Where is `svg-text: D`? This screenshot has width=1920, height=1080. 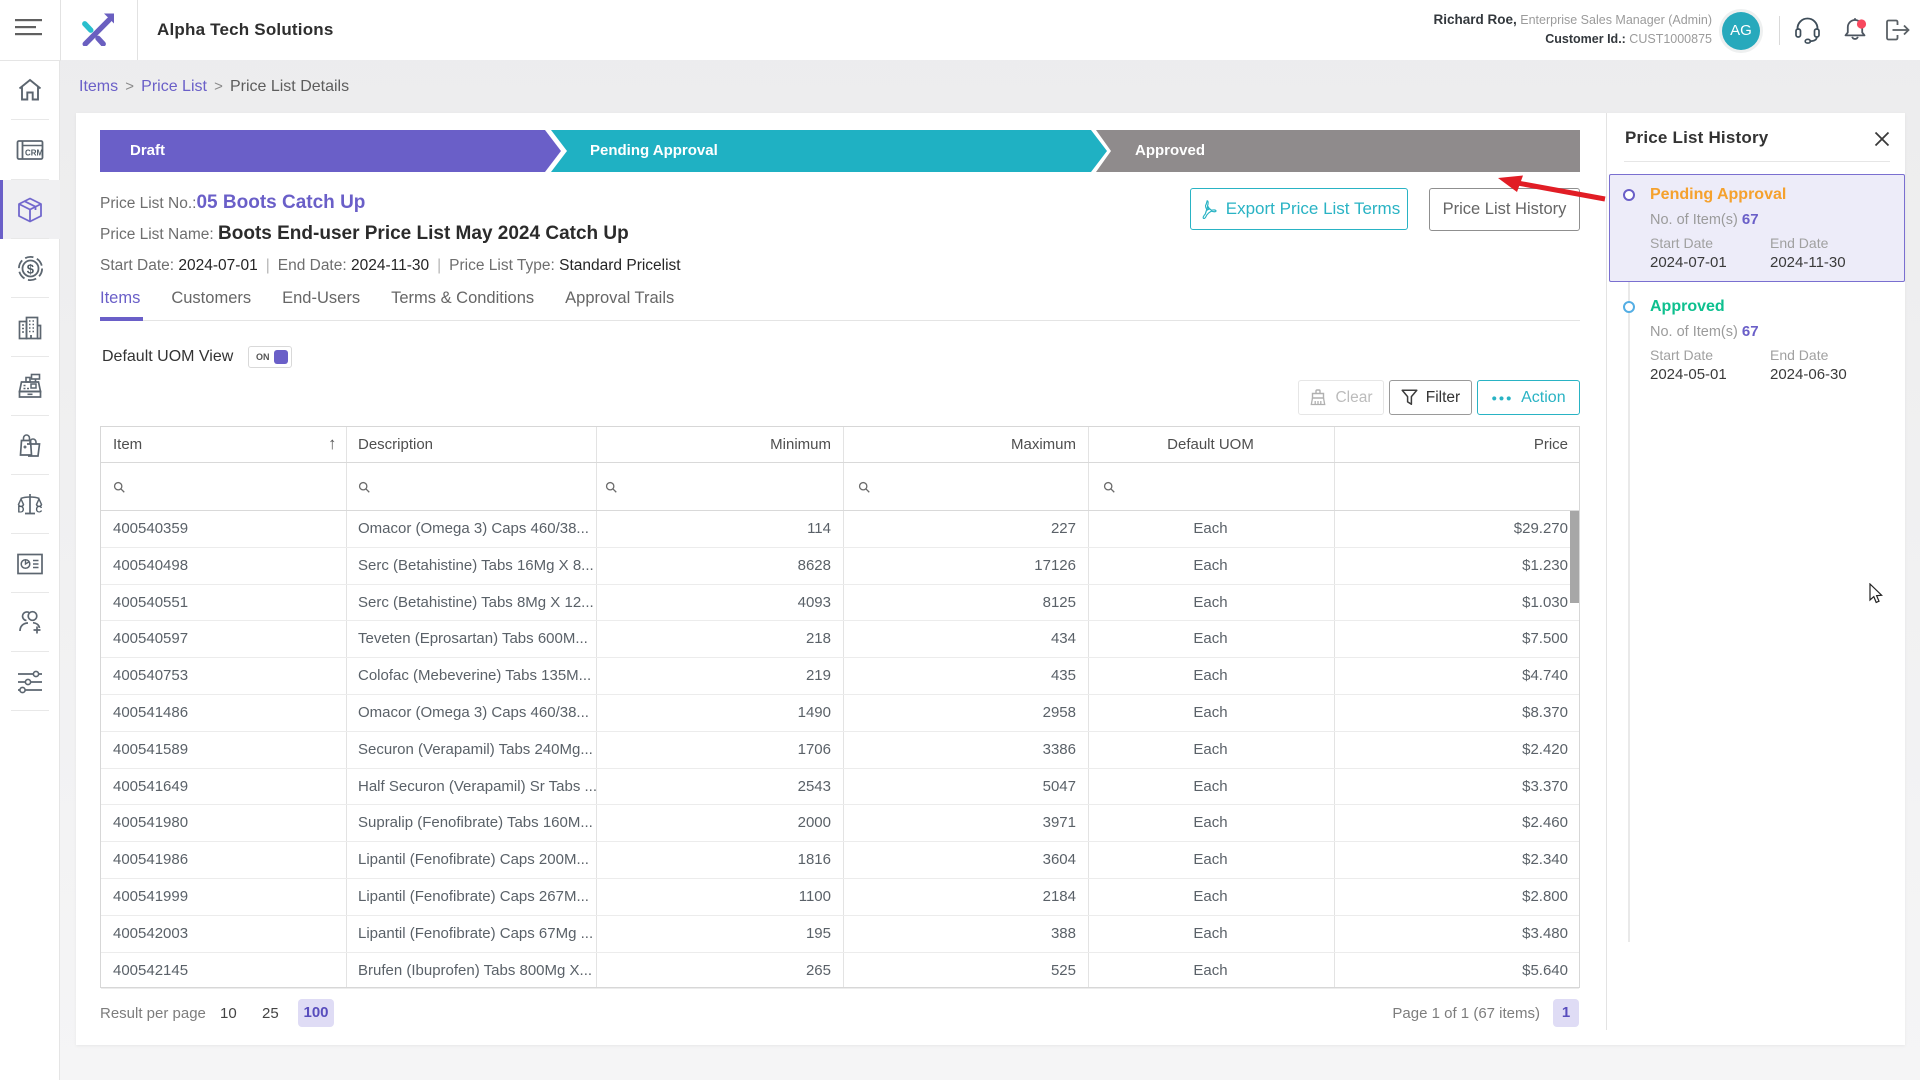
svg-text: D is located at coordinates (21, 509).